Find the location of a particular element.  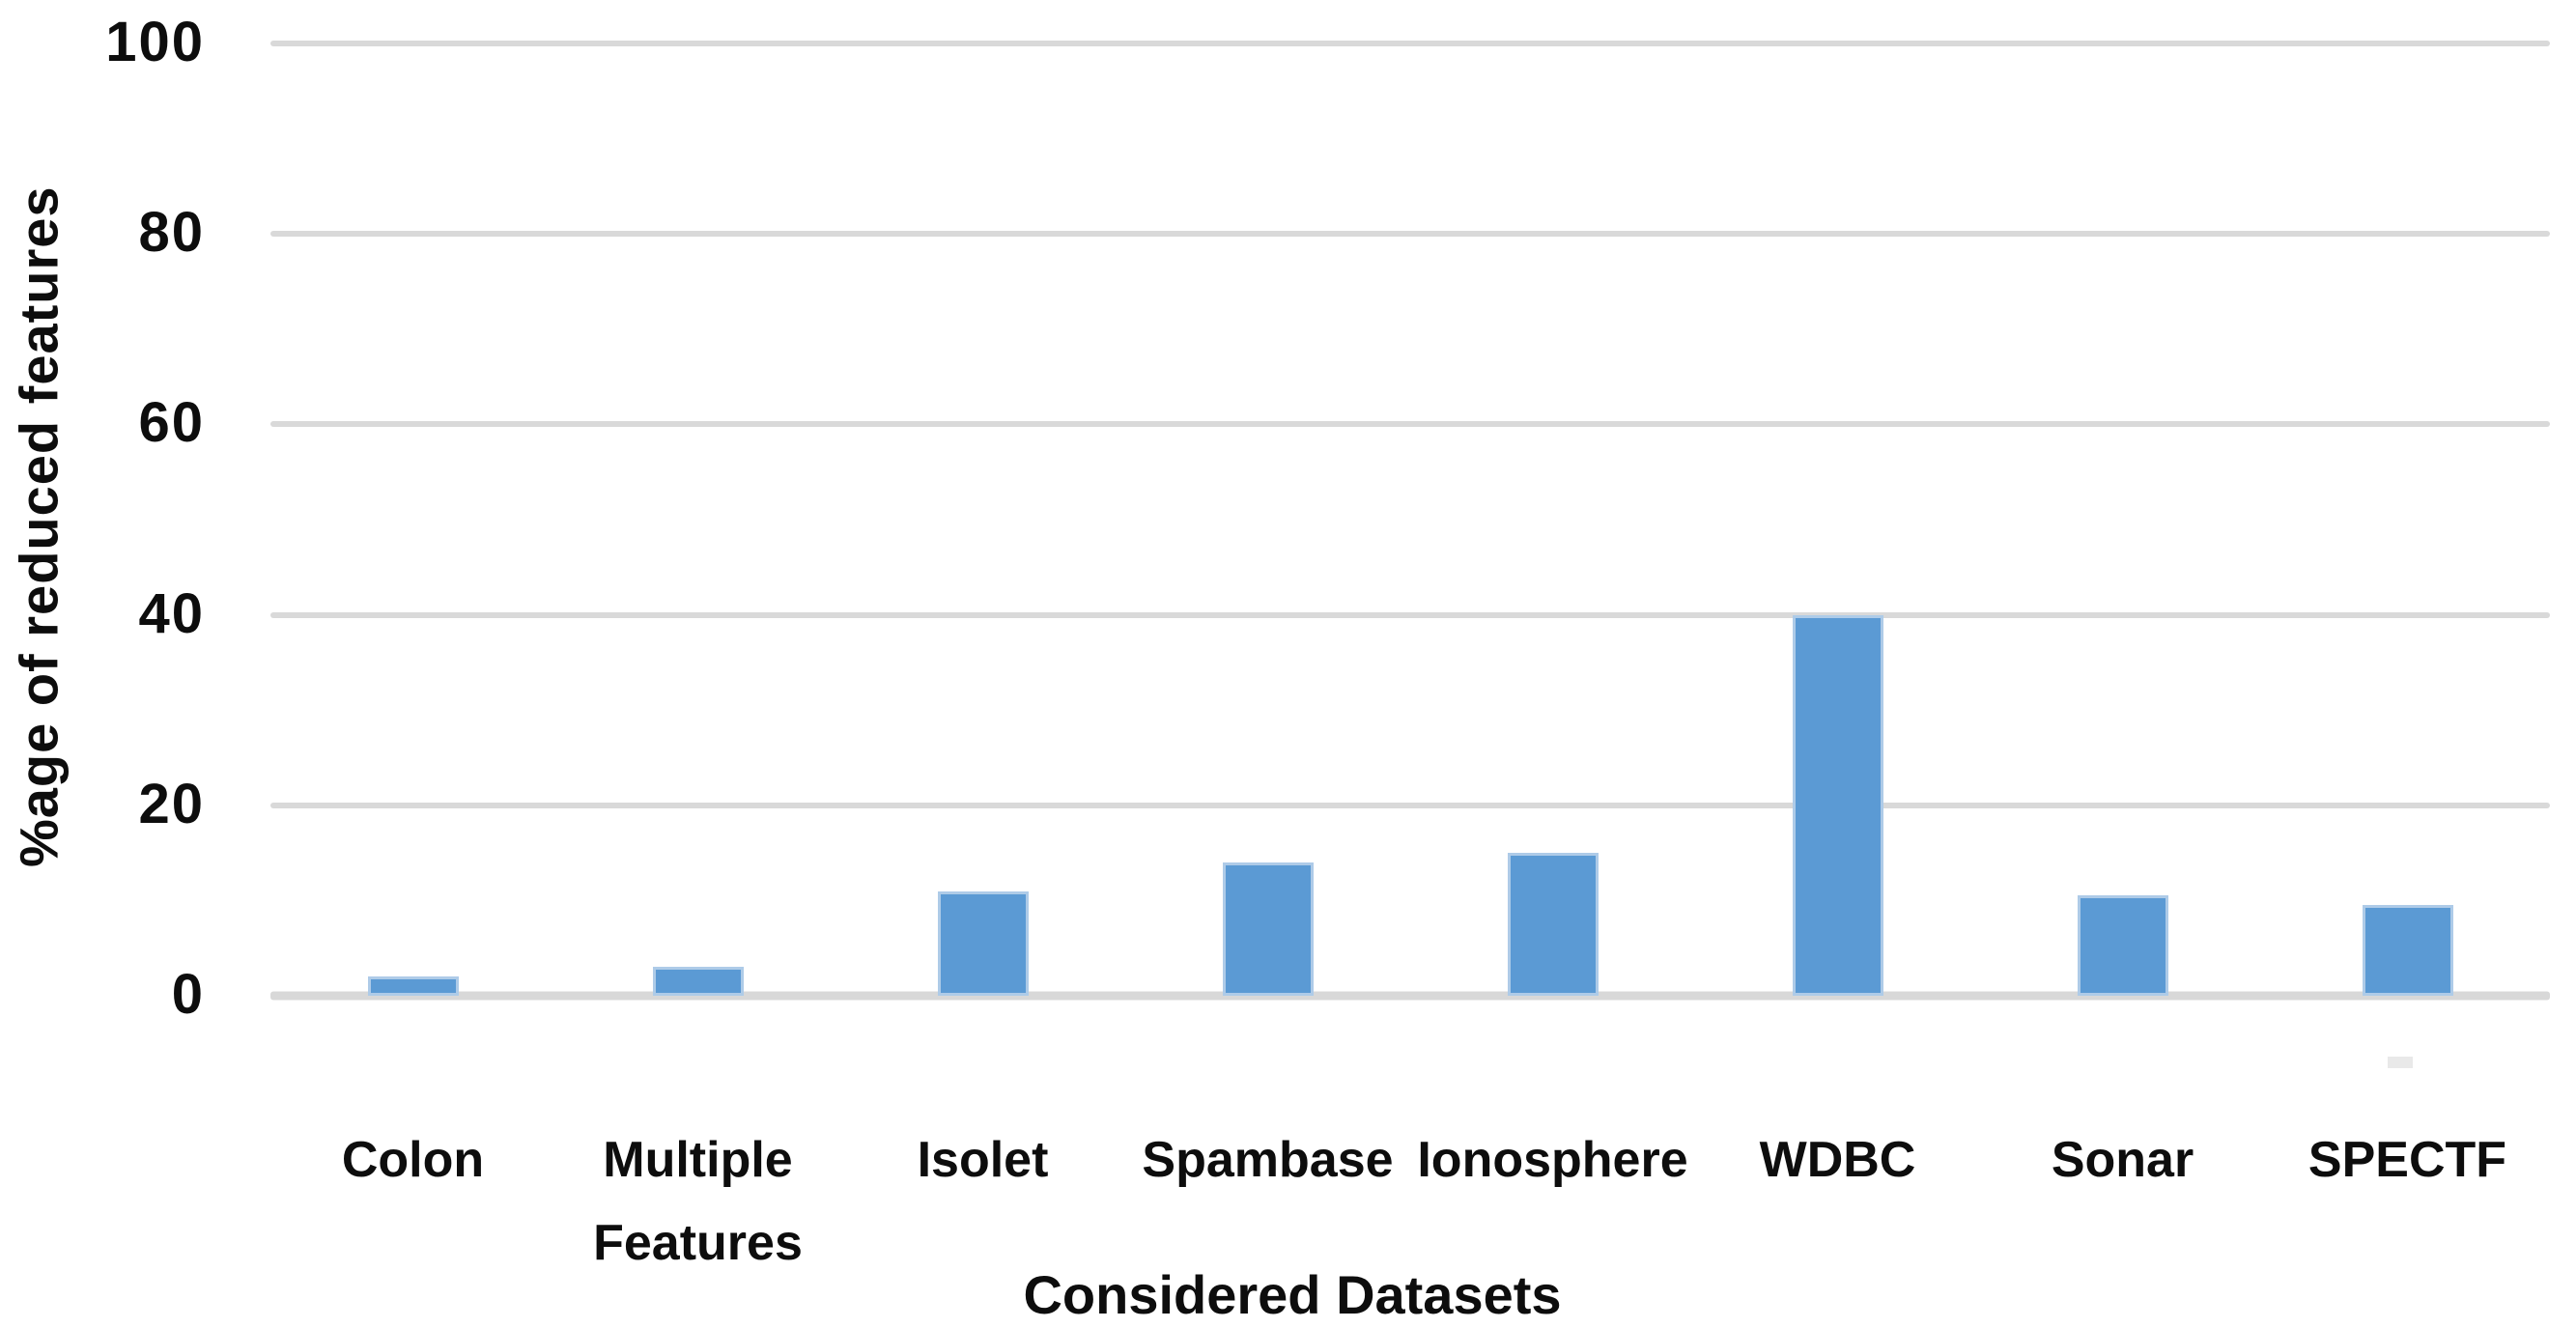

y-tick-label-20: 20 is located at coordinates (171, 803).